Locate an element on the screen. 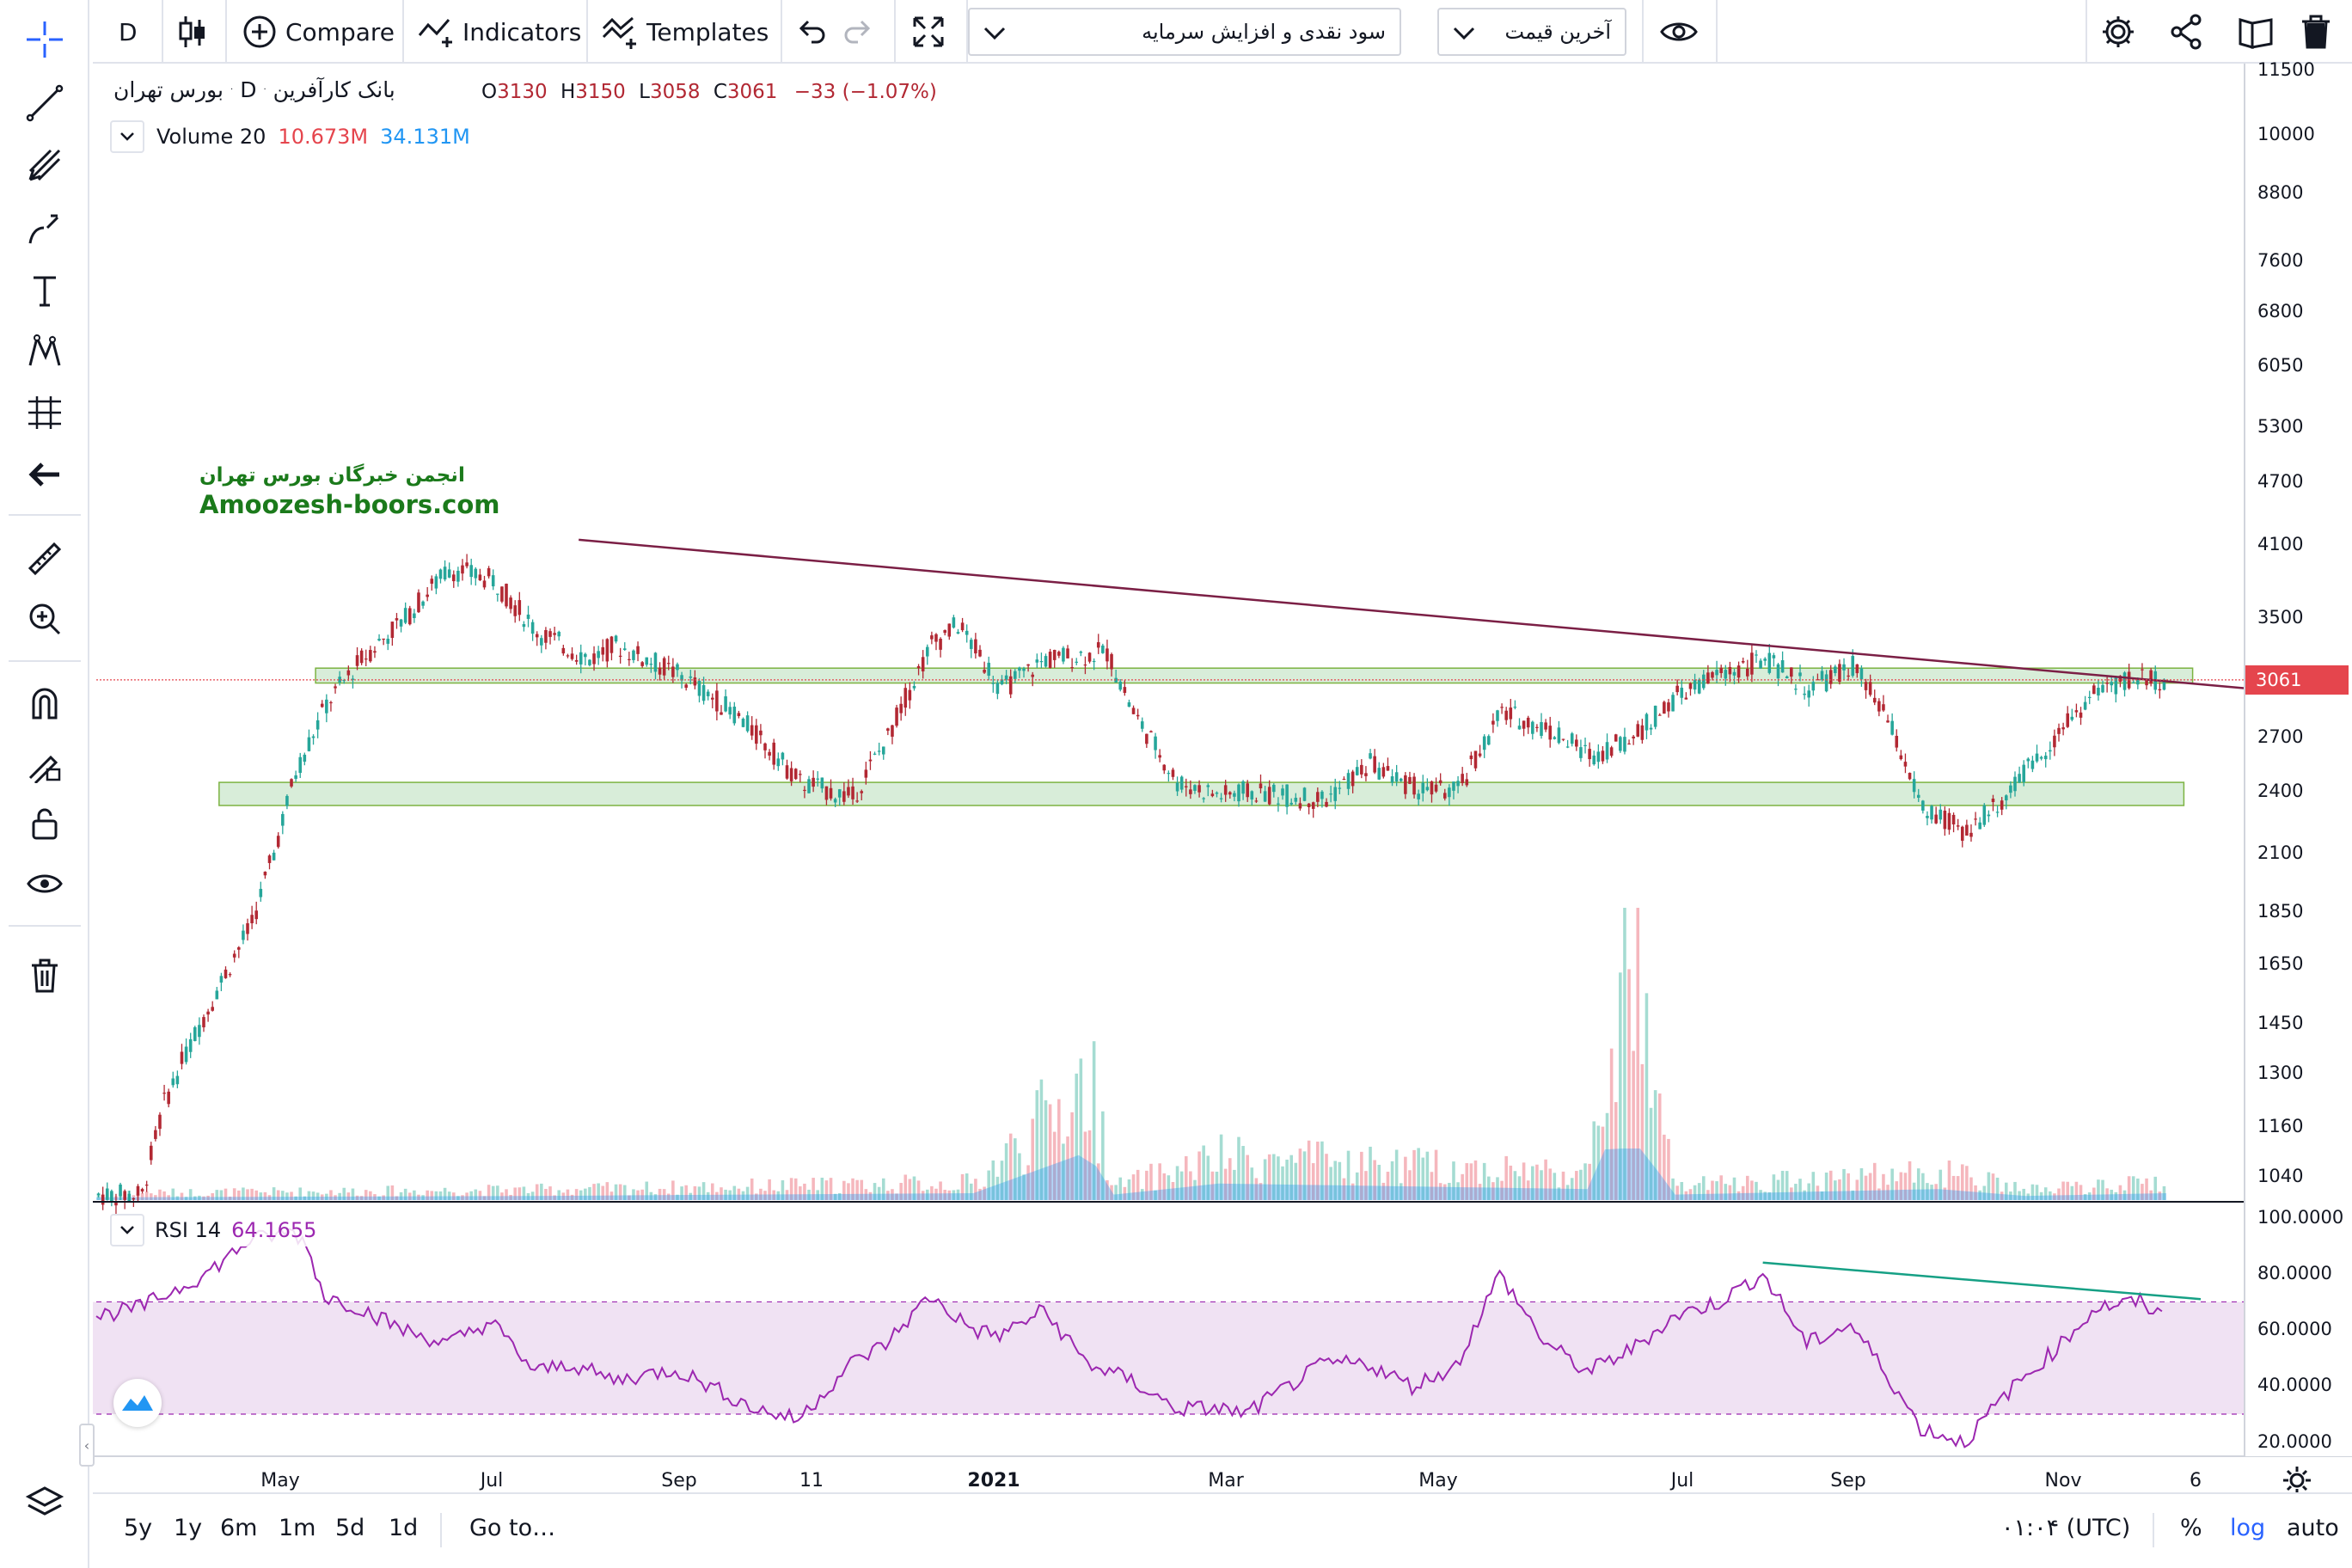 The width and height of the screenshot is (2352, 1568). undo-button is located at coordinates (811, 32).